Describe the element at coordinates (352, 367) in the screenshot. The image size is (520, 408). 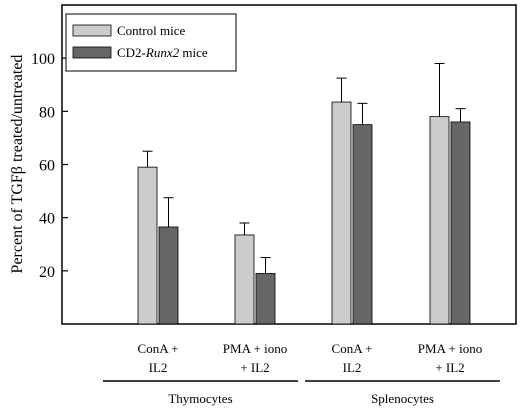
I see `category-label-3-line2: IL2` at that location.